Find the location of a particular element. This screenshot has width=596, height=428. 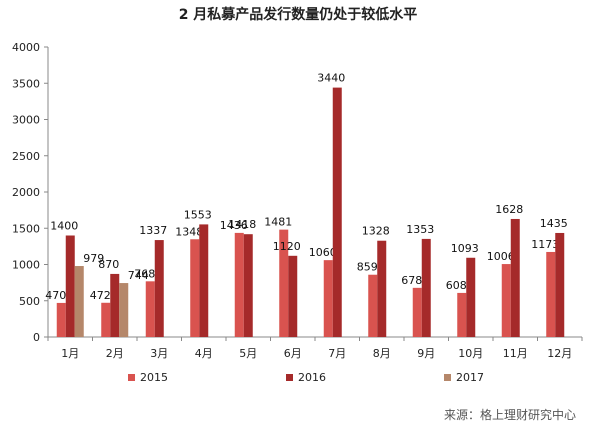

legend-swatch-2017 is located at coordinates (447, 377).